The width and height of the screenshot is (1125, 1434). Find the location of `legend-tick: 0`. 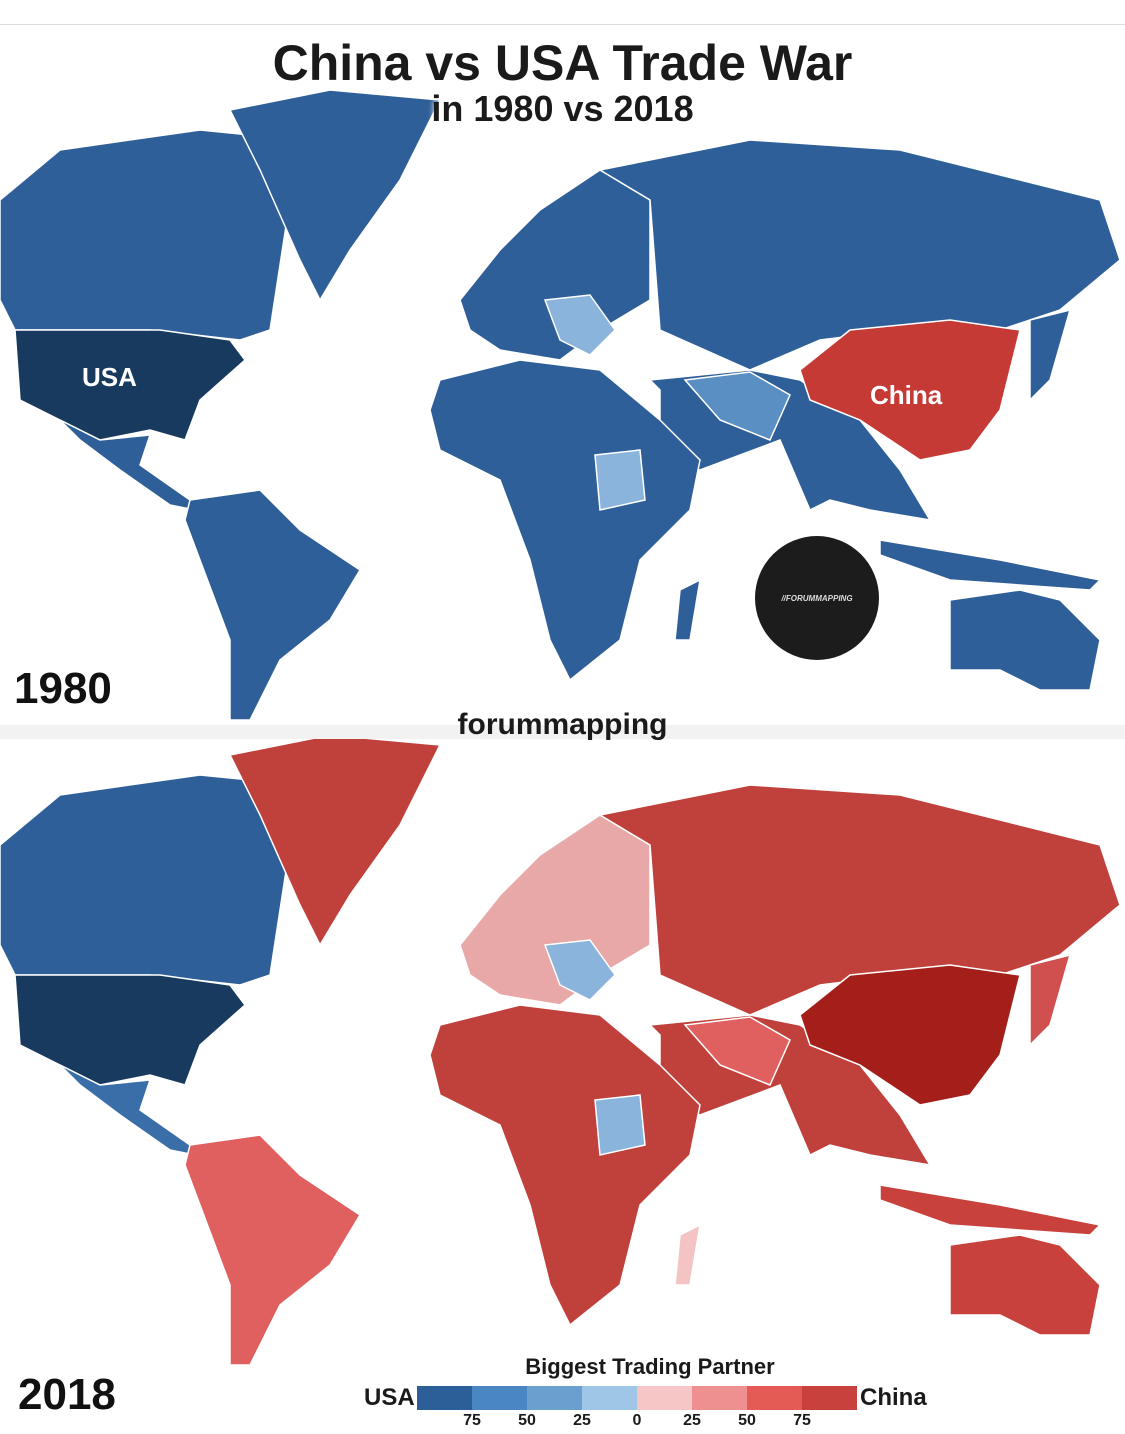

legend-tick: 0 is located at coordinates (637, 1420).